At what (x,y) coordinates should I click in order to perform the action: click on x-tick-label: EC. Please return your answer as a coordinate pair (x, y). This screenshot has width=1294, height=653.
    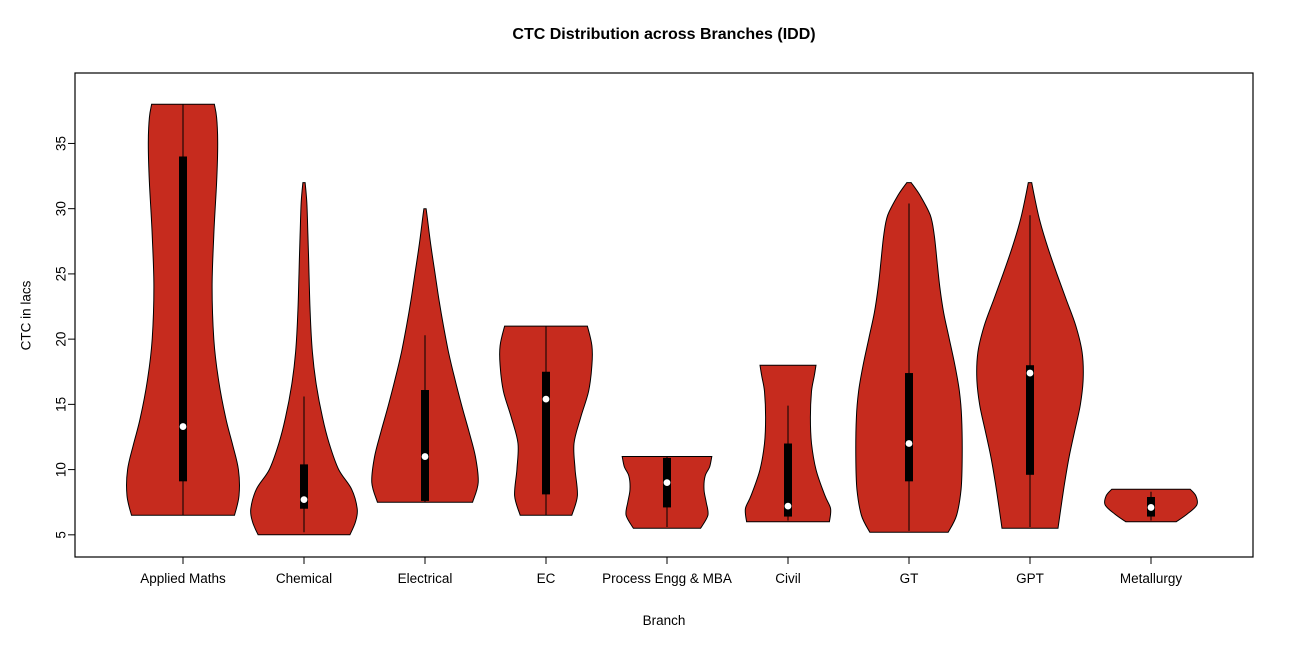
    Looking at the image, I should click on (546, 578).